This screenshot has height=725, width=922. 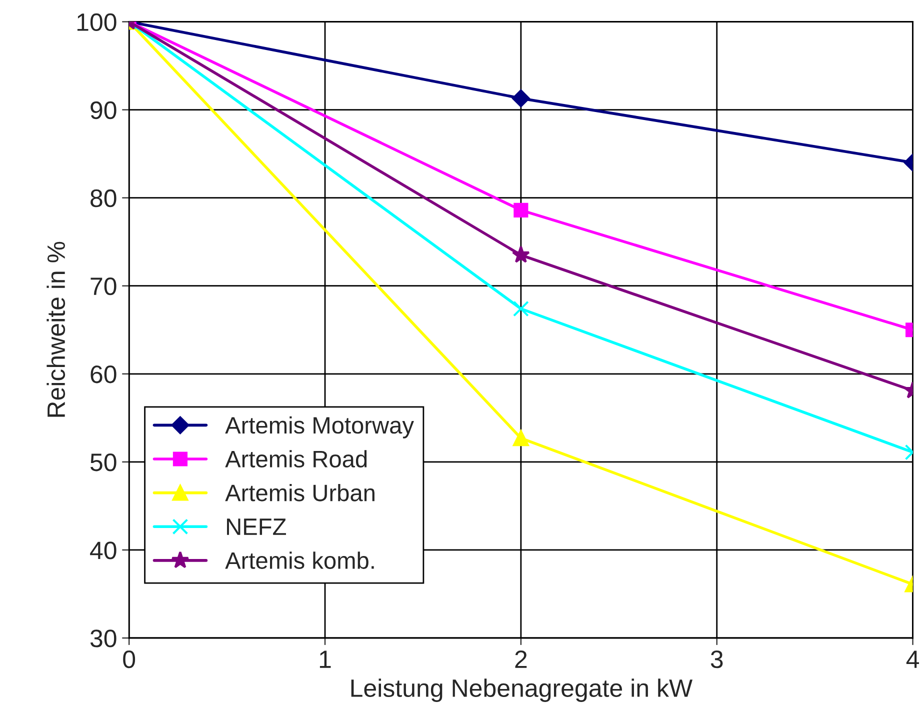 What do you see at coordinates (716, 659) in the screenshot?
I see `x-tick-label: 3` at bounding box center [716, 659].